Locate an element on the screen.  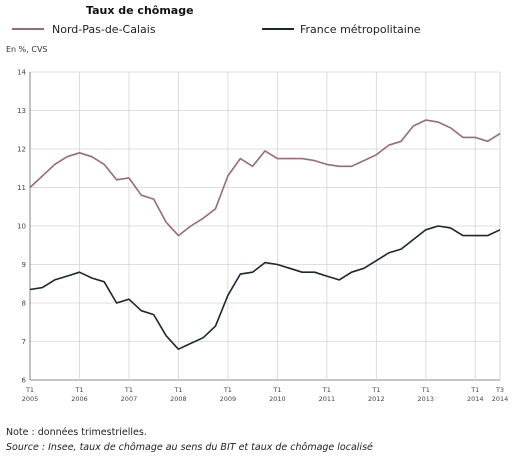
x-tick-year: 2012 is located at coordinates (376, 399).